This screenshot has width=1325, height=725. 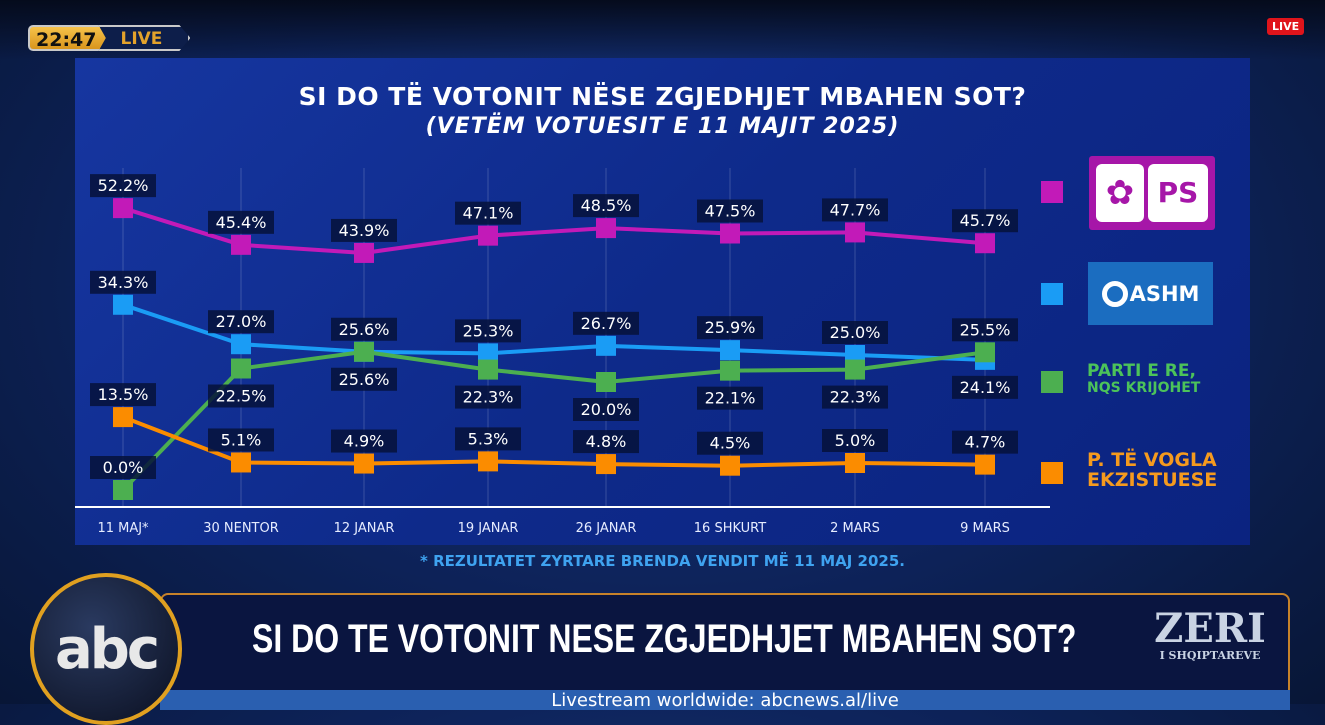 What do you see at coordinates (241, 396) in the screenshot?
I see `data-label: 22.5%` at bounding box center [241, 396].